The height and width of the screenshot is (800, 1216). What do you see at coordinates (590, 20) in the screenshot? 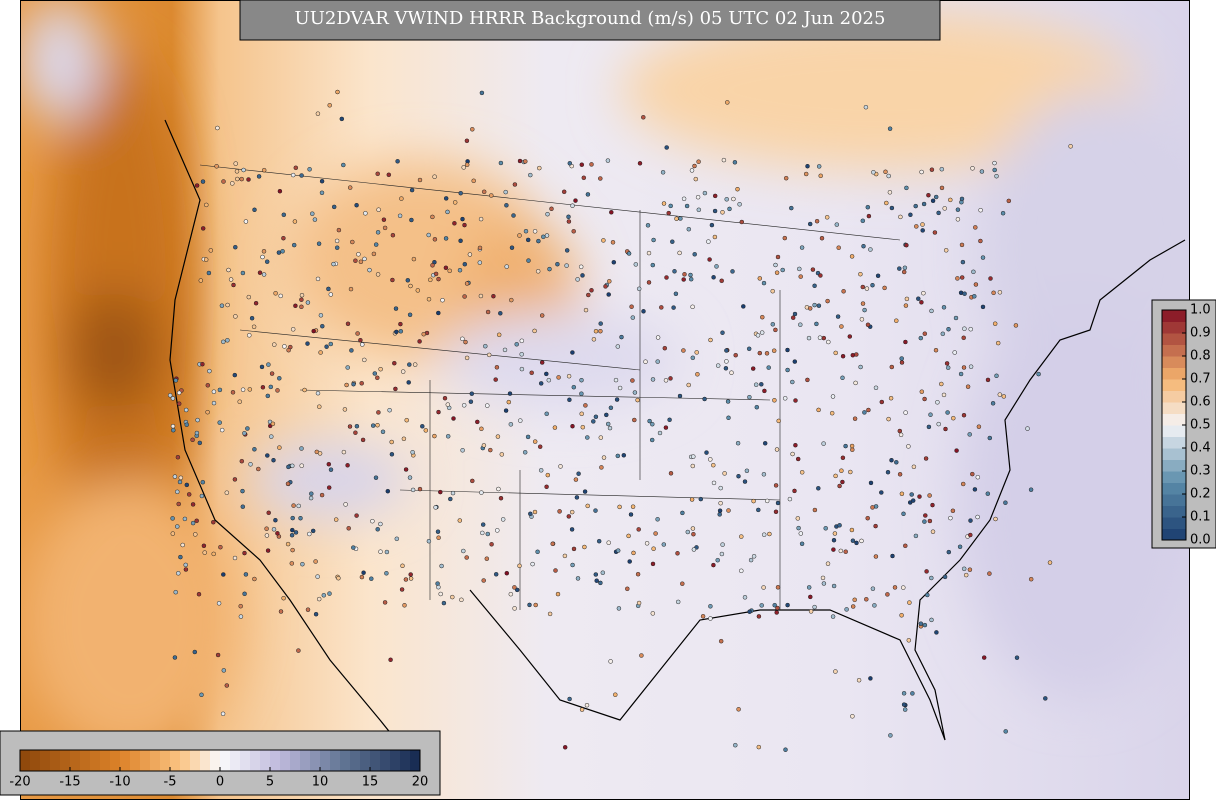
I see `title-box` at bounding box center [590, 20].